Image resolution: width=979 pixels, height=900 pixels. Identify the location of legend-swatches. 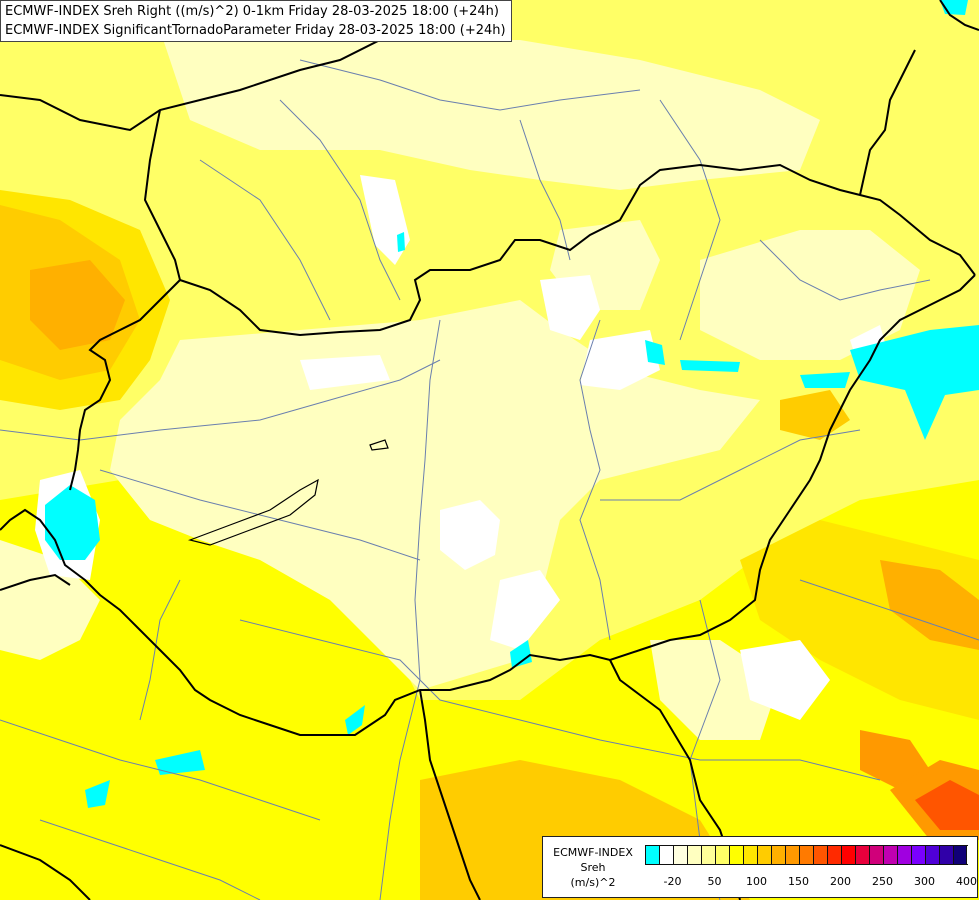
(806, 855).